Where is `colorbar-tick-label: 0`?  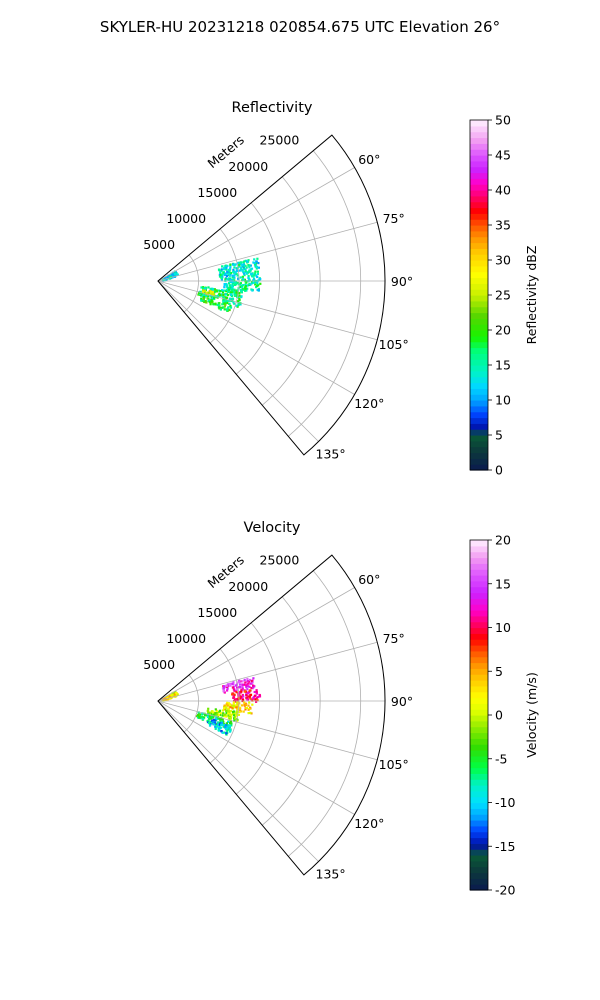
colorbar-tick-label: 0 is located at coordinates (499, 715).